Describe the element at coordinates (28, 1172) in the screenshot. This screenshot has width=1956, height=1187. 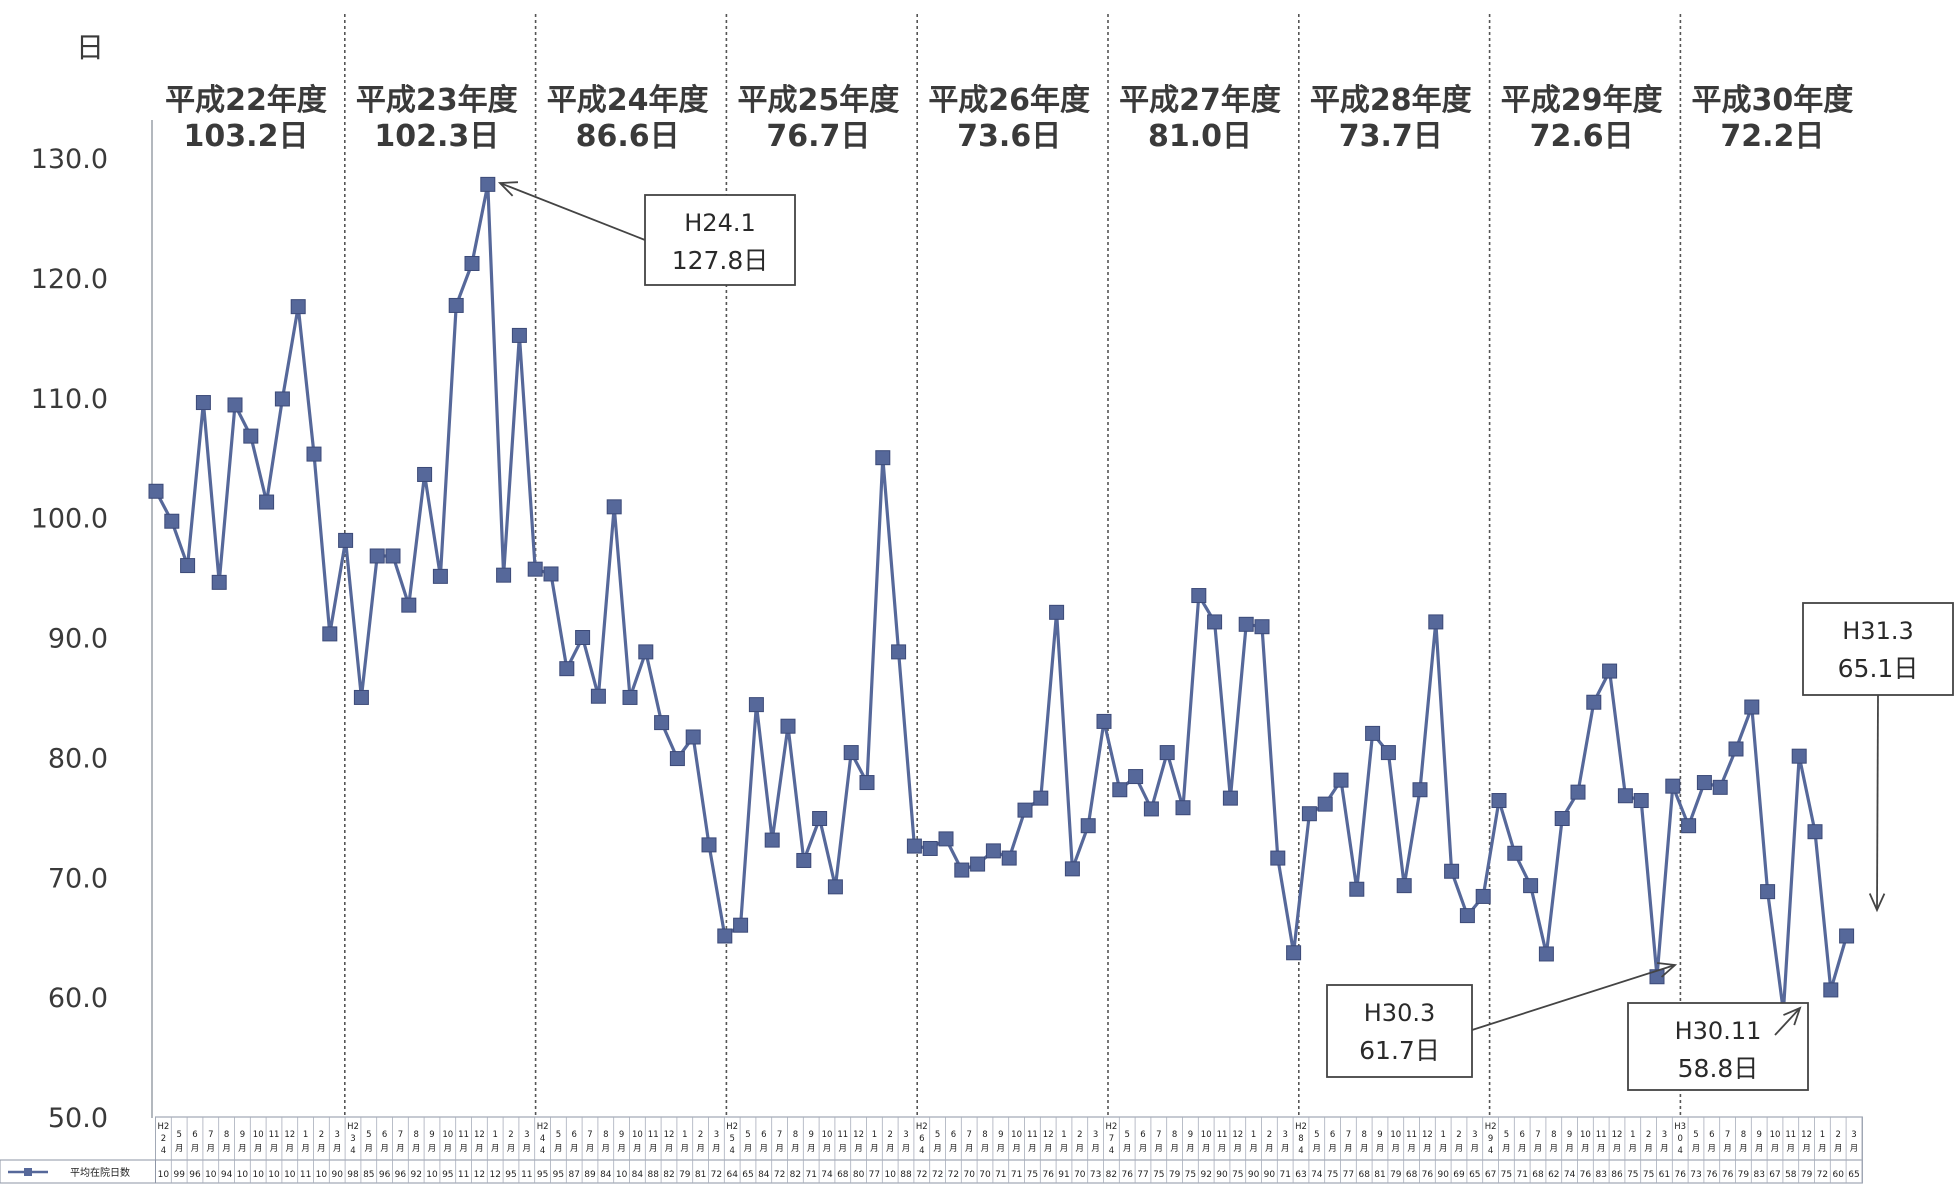
I see `legend-marker` at that location.